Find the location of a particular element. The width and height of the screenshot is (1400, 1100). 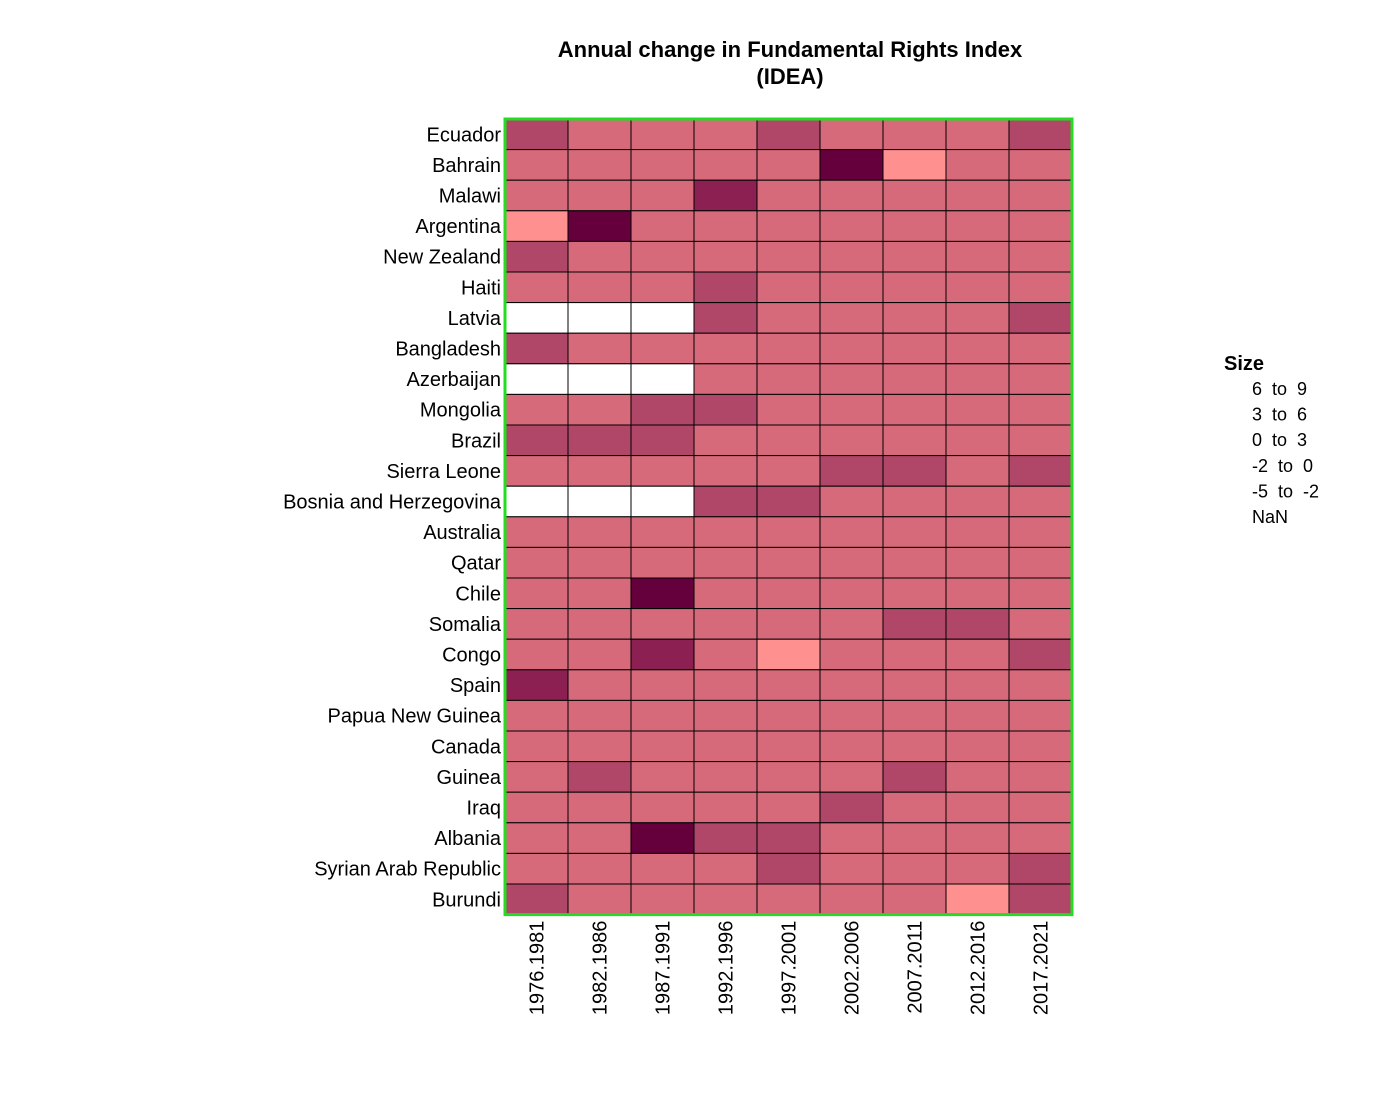

legend-item-label: NaN is located at coordinates (1270, 517).